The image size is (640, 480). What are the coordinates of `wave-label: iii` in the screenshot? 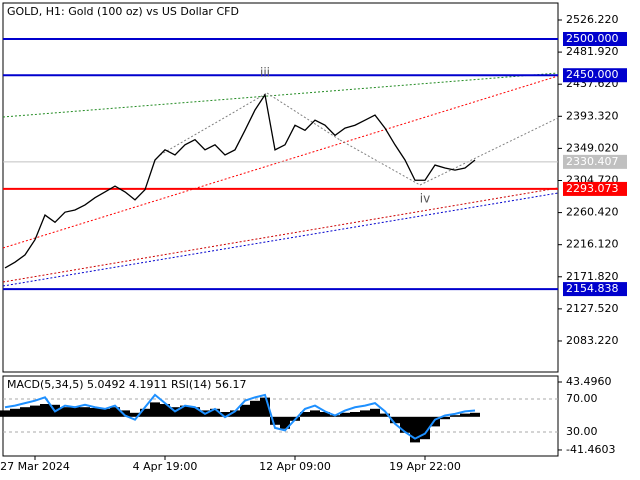 It's located at (265, 73).